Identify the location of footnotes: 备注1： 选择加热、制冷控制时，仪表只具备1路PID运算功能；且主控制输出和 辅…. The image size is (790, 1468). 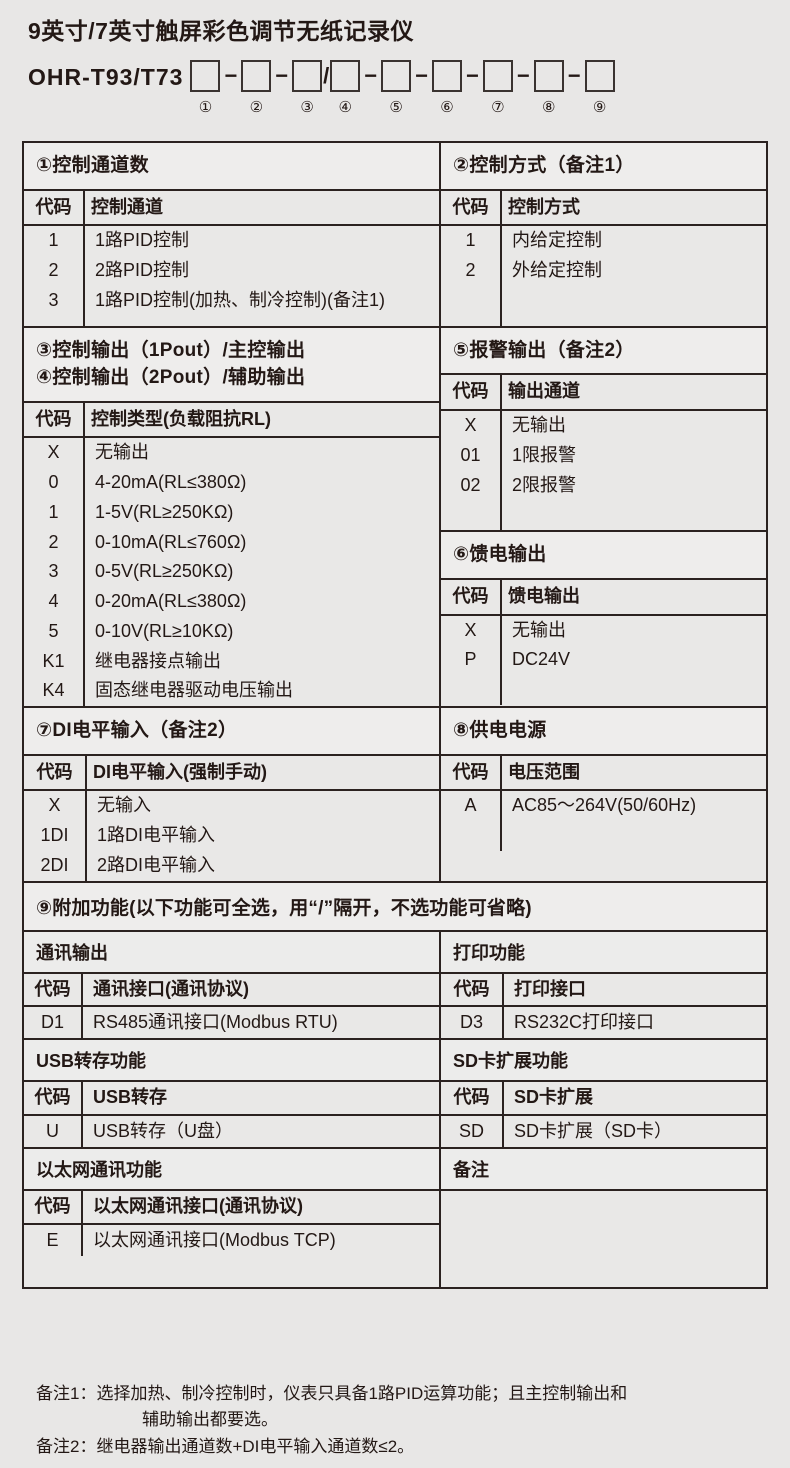
(406, 1420).